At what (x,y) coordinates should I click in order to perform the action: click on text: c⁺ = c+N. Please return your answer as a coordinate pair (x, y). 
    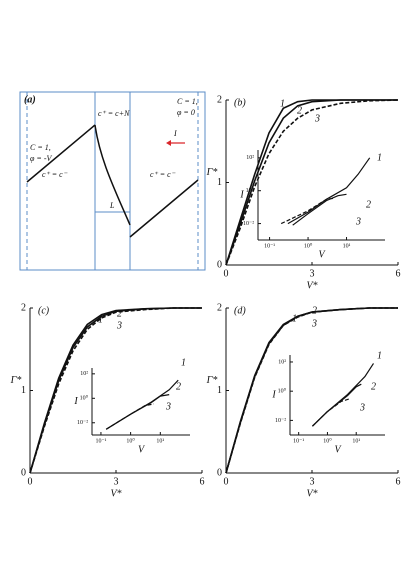
    Looking at the image, I should click on (114, 113).